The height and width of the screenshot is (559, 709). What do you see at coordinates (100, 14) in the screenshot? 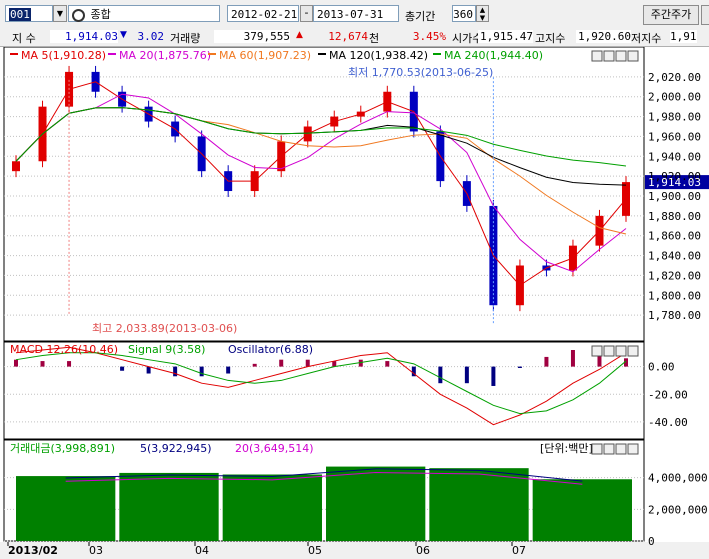
I see `index-name: 종합` at bounding box center [100, 14].